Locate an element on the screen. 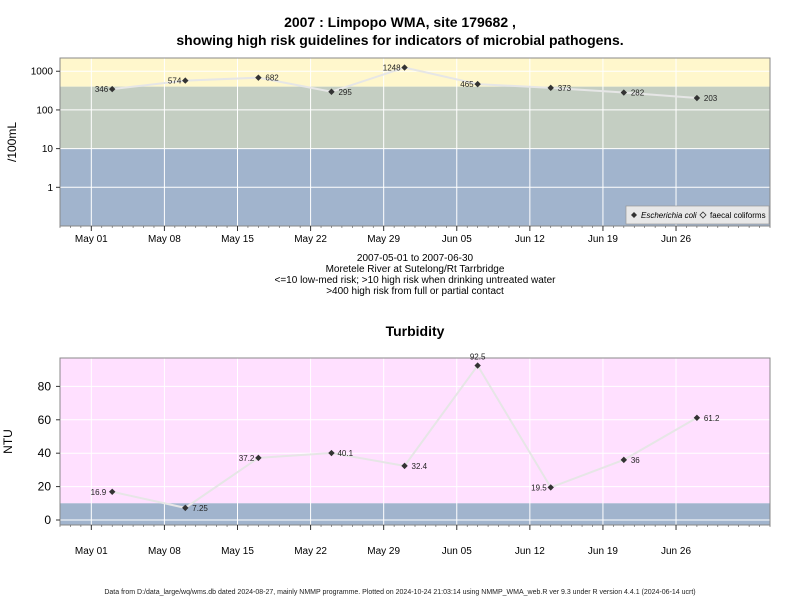 The image size is (800, 600). ecoli-value-label: 1248 is located at coordinates (392, 68).